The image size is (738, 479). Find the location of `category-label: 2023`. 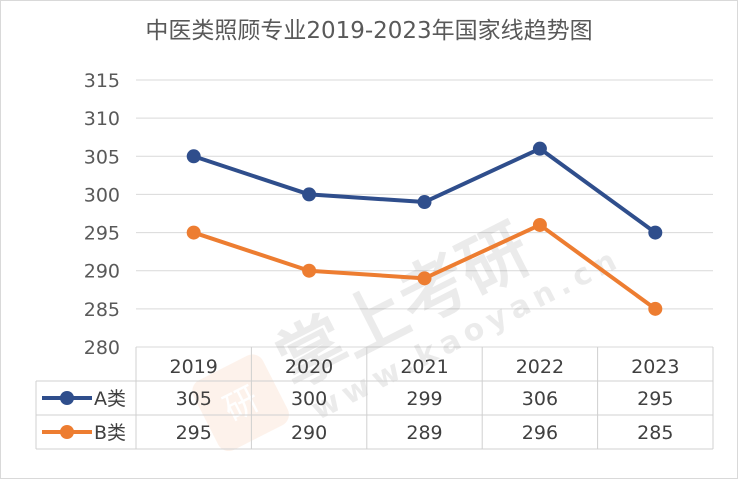

category-label: 2023 is located at coordinates (655, 367).